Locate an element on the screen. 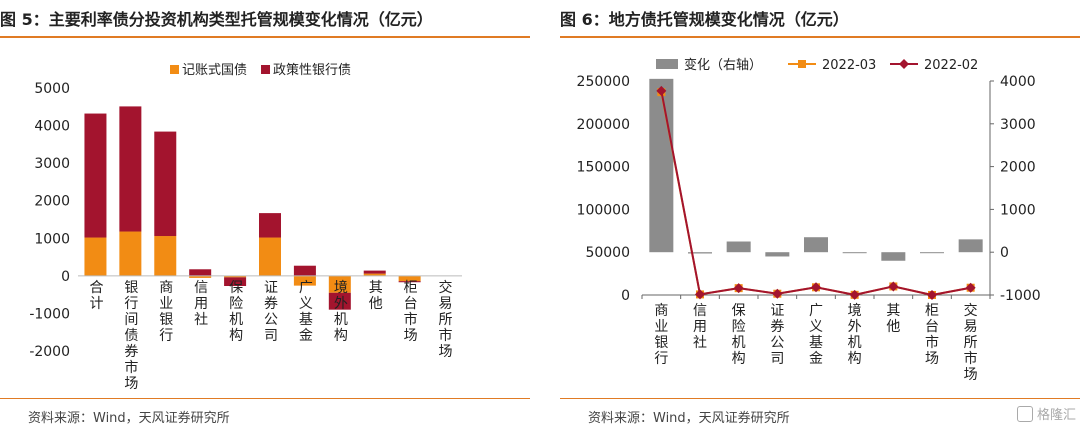  legend-label: 变化（右轴） is located at coordinates (723, 65).